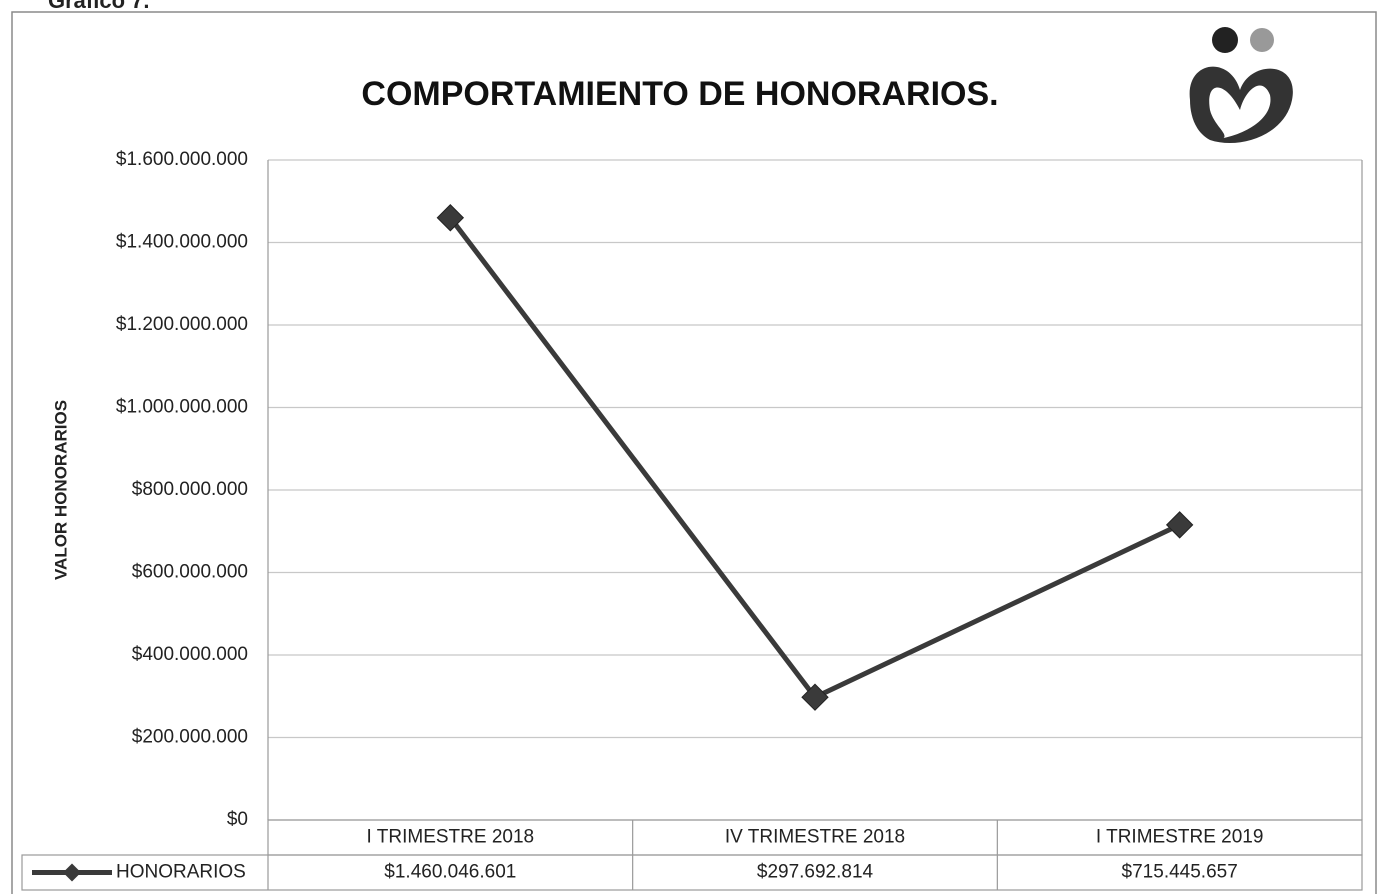  Describe the element at coordinates (182, 407) in the screenshot. I see `y-tick-label: $1.000.000.000` at that location.